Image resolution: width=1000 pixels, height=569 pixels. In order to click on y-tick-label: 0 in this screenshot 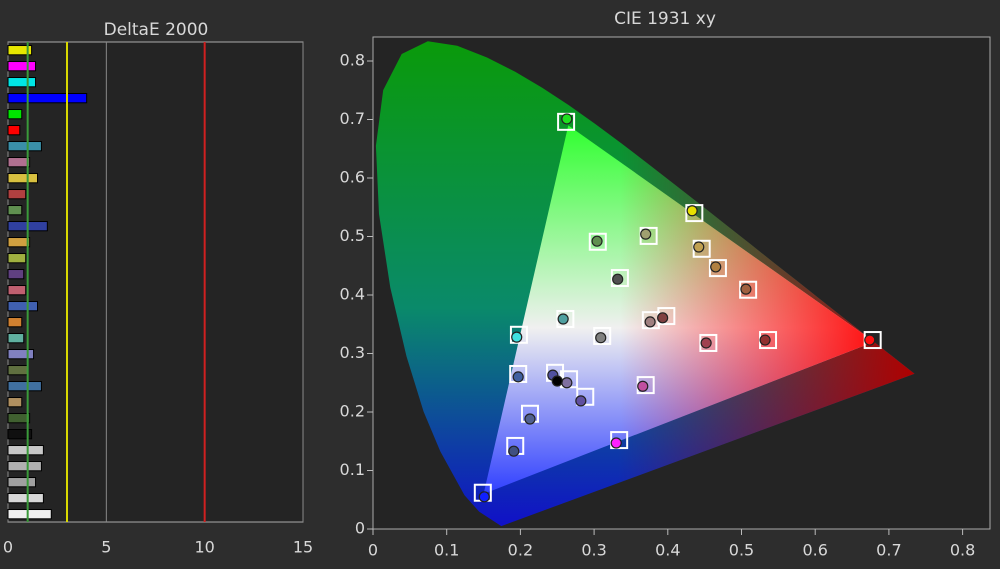, I will do `click(360, 528)`.